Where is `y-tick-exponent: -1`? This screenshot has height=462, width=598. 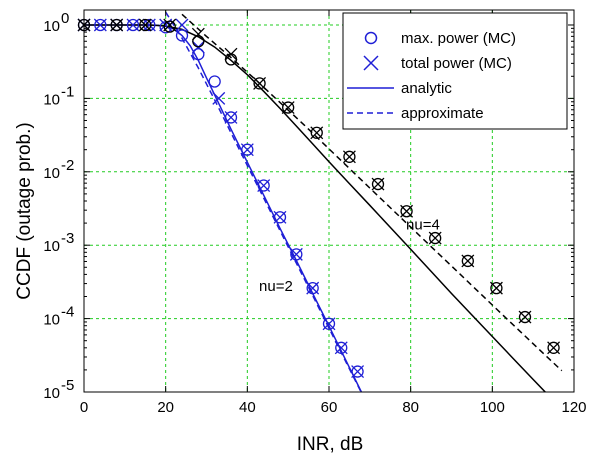 y-tick-exponent: -1 is located at coordinates (67, 91).